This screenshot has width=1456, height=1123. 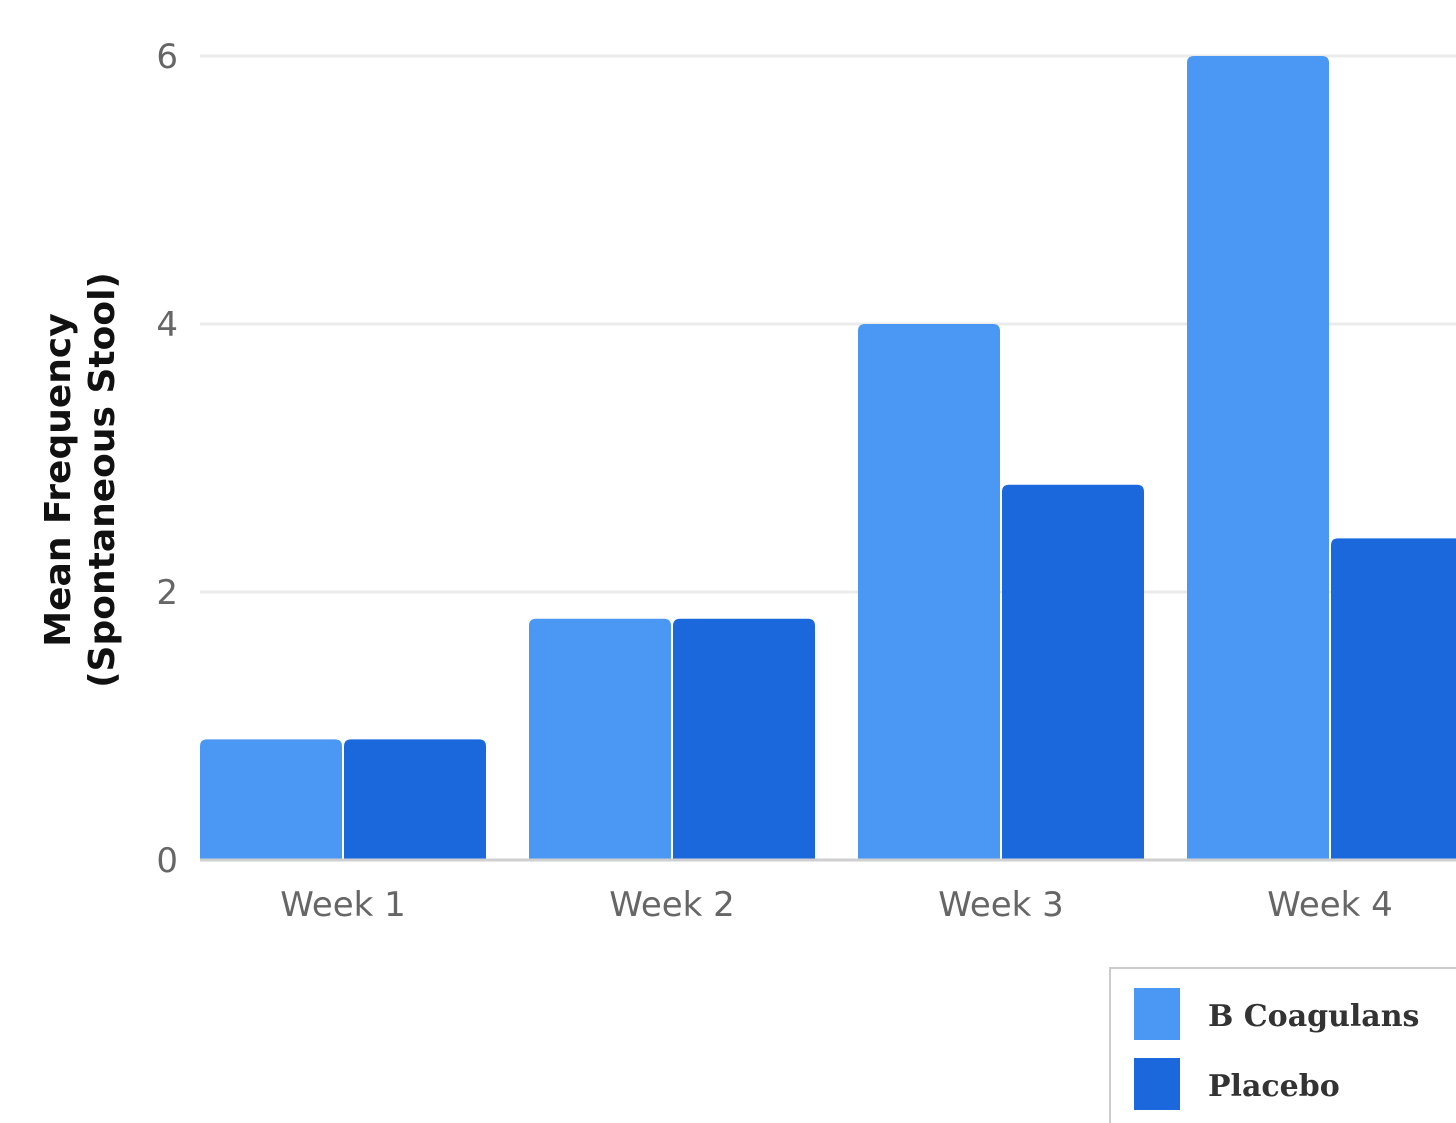 I want to click on y-axis-title-line-2: (Spontaneous Stool), so click(x=102, y=480).